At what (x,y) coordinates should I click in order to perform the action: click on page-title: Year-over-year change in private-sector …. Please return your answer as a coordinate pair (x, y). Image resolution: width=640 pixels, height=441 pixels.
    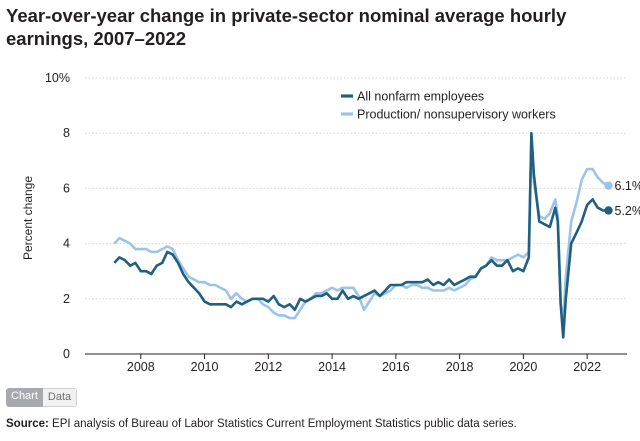
    Looking at the image, I should click on (286, 27).